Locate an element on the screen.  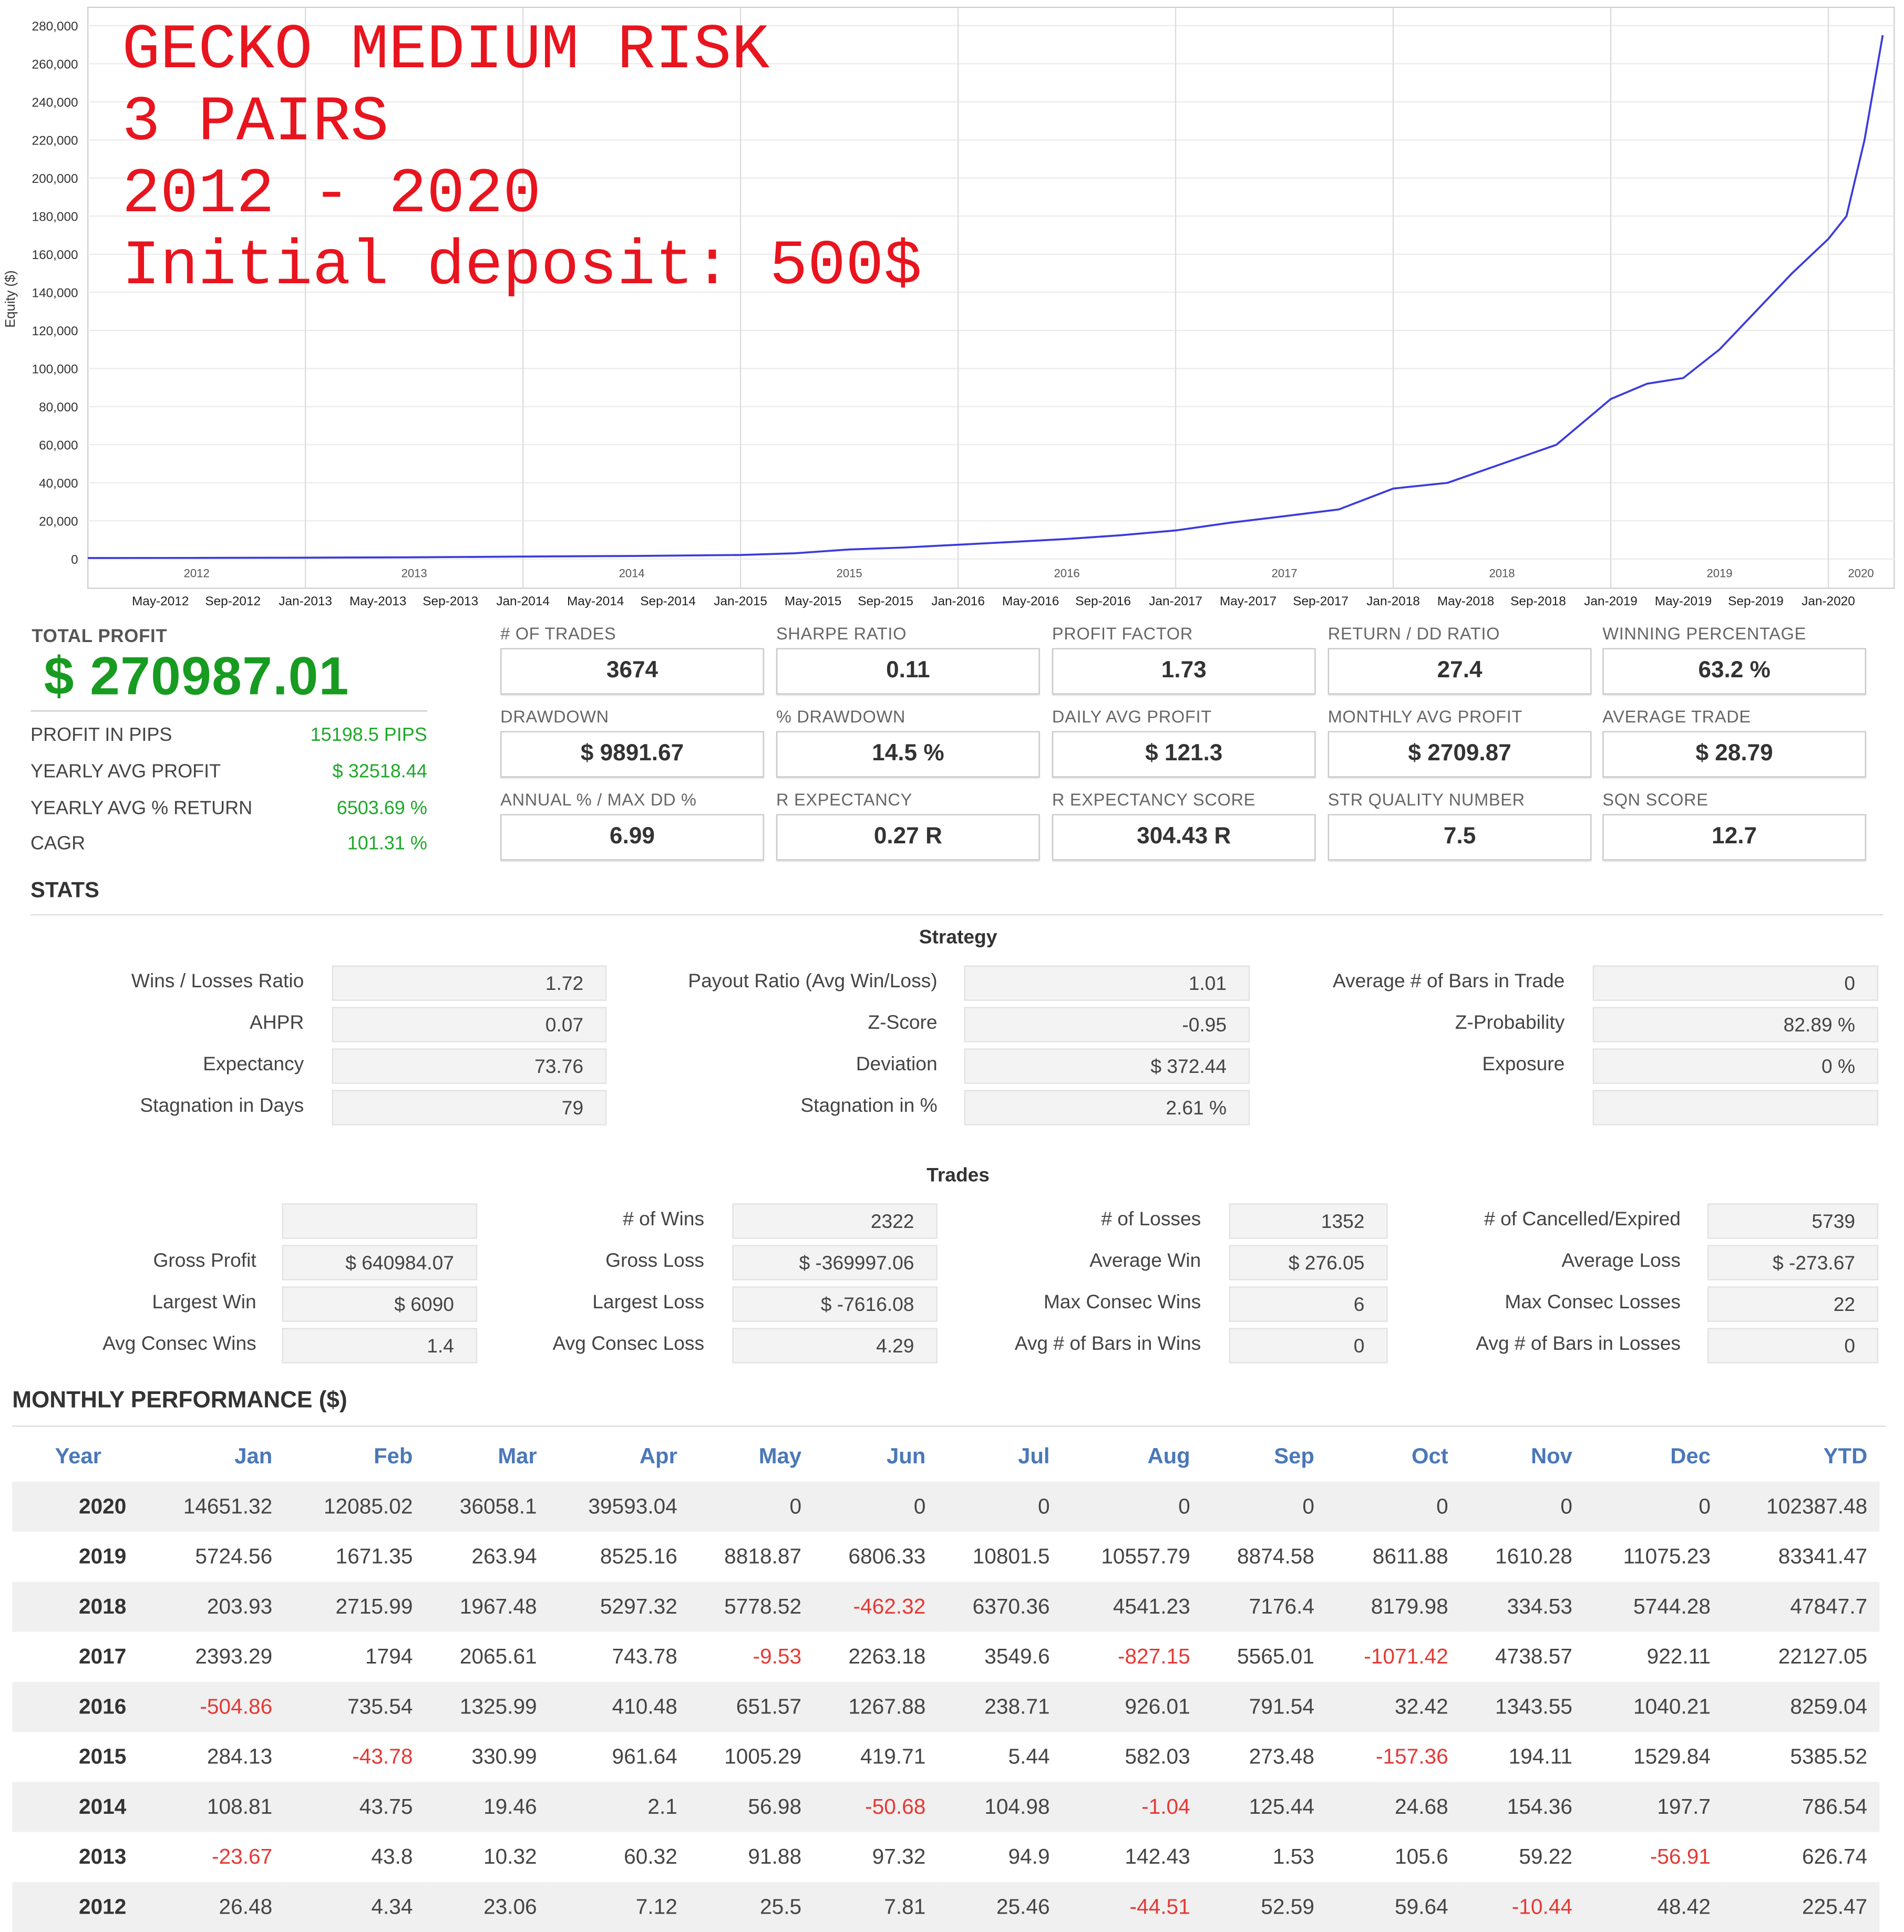
trade-value-empty is located at coordinates (380, 1221).